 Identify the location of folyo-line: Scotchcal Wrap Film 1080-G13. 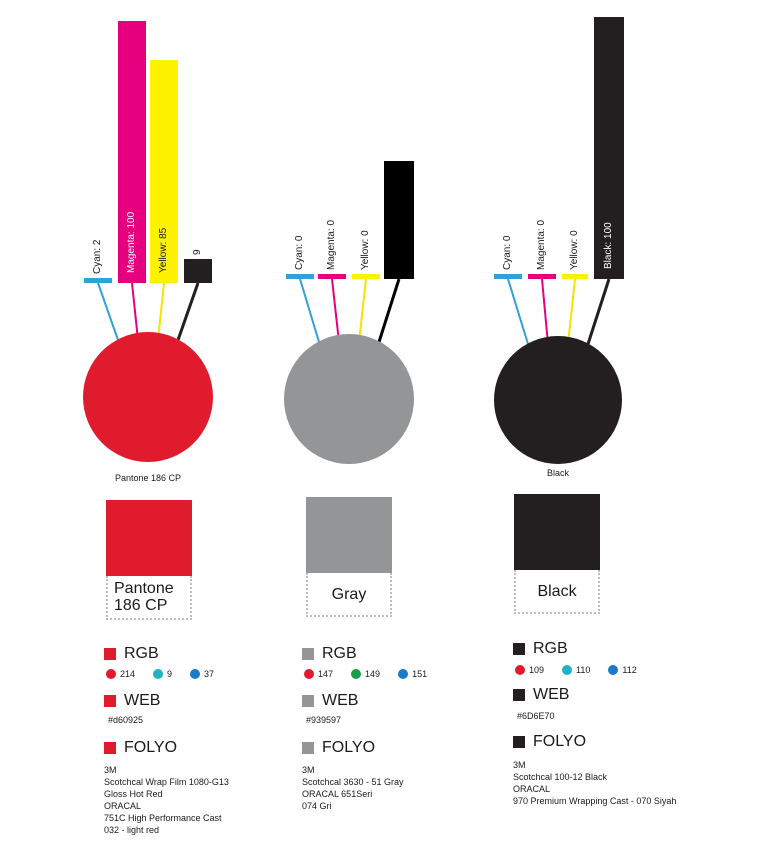
(166, 782).